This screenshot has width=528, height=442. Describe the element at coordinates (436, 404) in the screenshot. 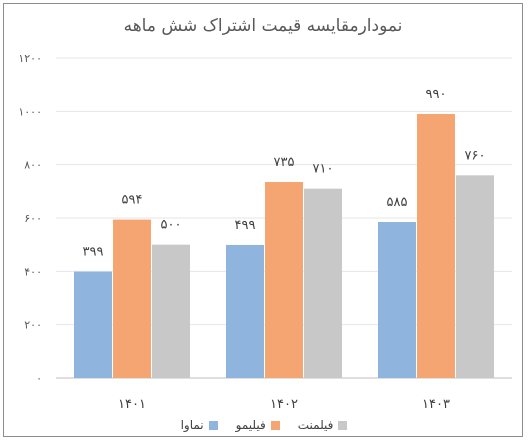

I see `x-tick-label: ۱۴۰۳` at that location.